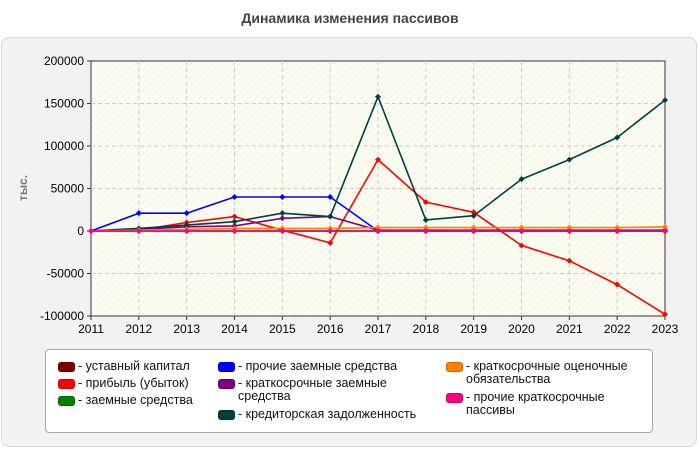 Image resolution: width=700 pixels, height=450 pixels. I want to click on legend-item: - краткосрочные оценочные обязательства, so click(548, 373).